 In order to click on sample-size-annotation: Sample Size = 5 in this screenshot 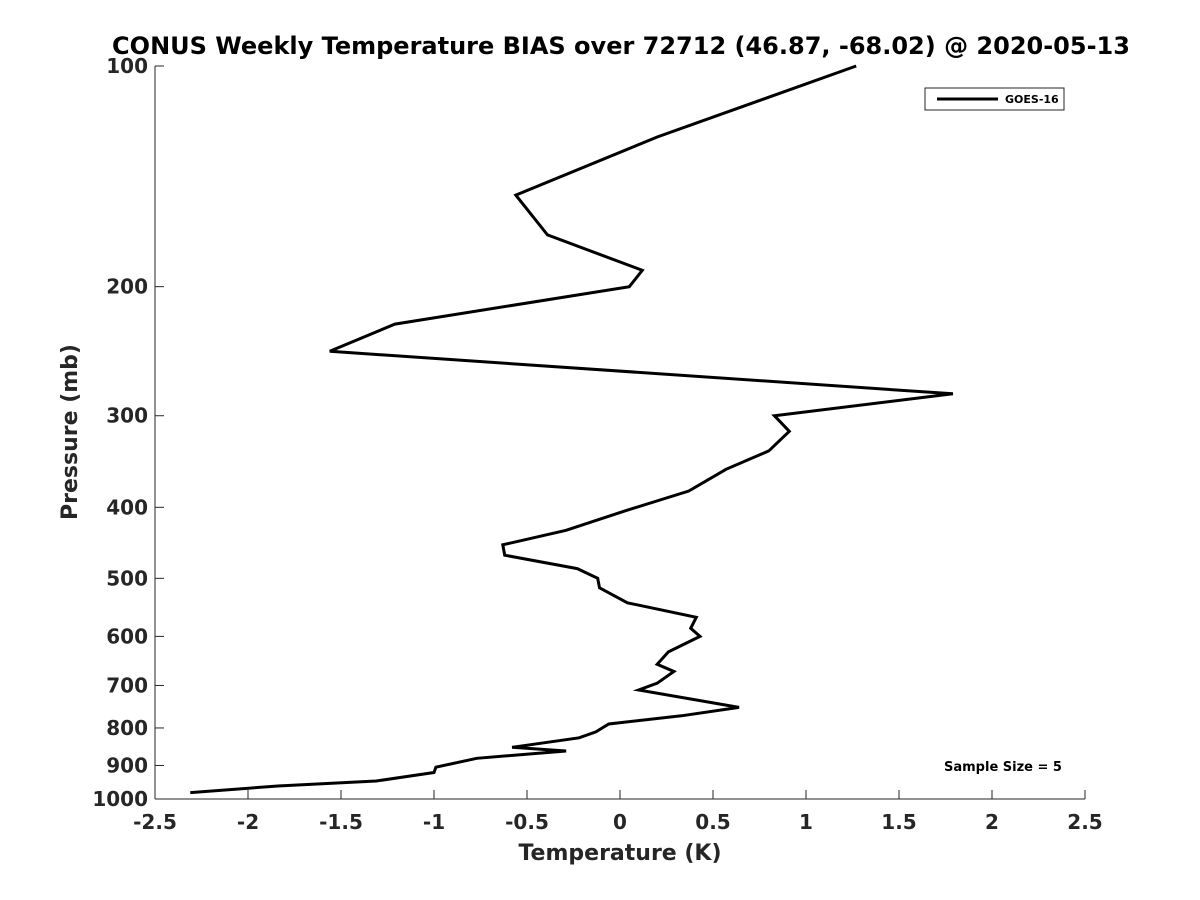, I will do `click(1003, 767)`.